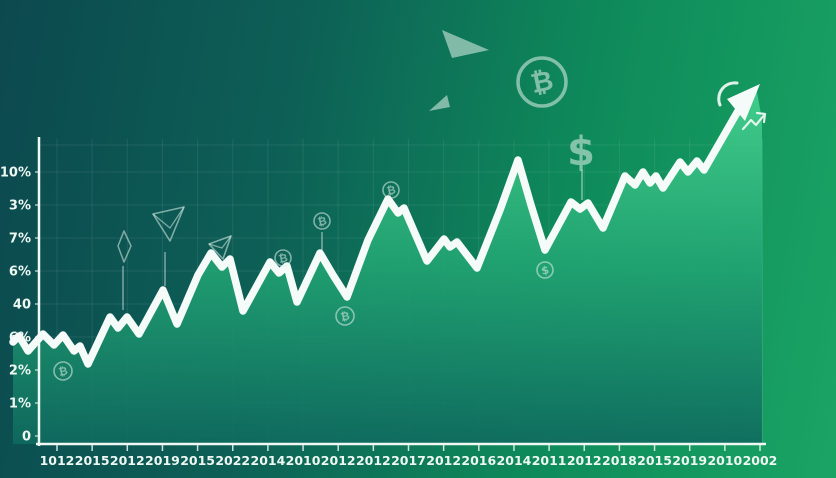 Image resolution: width=836 pixels, height=478 pixels. Describe the element at coordinates (743, 102) in the screenshot. I see `arrow-head-icon` at that location.